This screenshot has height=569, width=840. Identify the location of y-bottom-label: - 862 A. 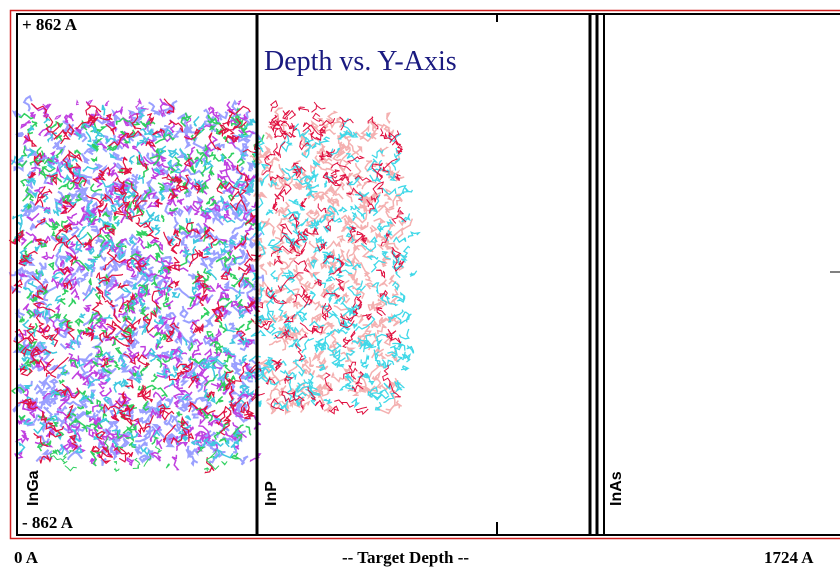
(48, 522).